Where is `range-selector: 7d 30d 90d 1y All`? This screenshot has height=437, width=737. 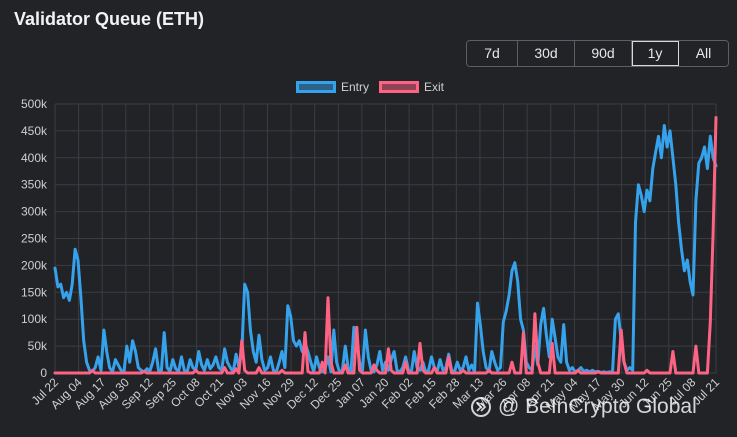
range-selector: 7d 30d 90d 1y All is located at coordinates (597, 53).